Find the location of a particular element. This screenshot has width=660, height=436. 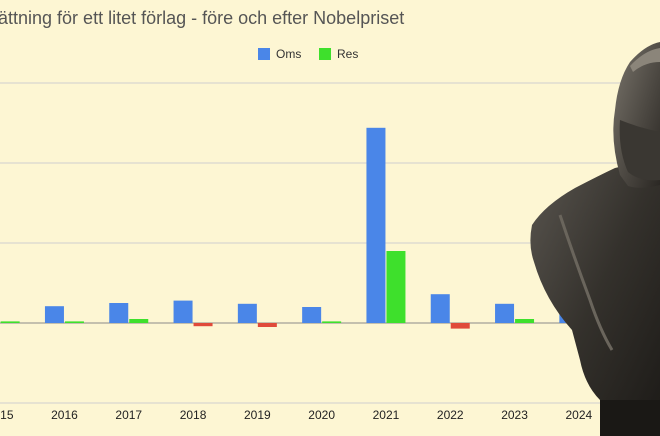

bar-oms-2022 is located at coordinates (440, 308).